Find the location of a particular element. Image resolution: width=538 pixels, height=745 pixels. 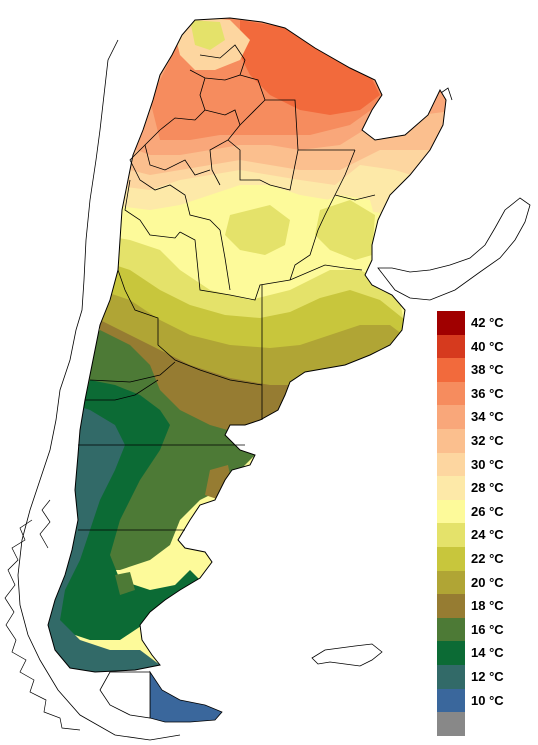

legend-label: 38 °C is located at coordinates (487, 370).